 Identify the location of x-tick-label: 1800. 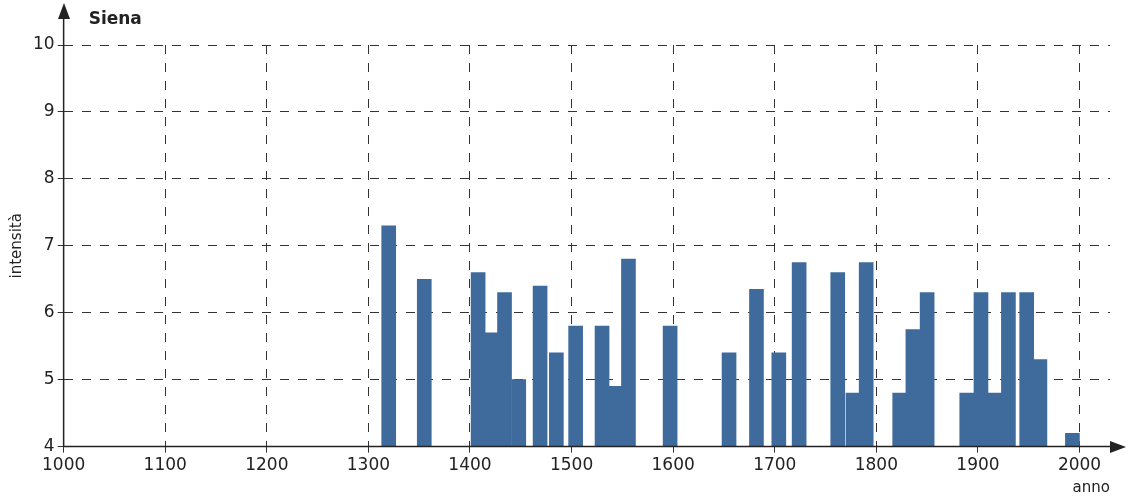
(876, 464).